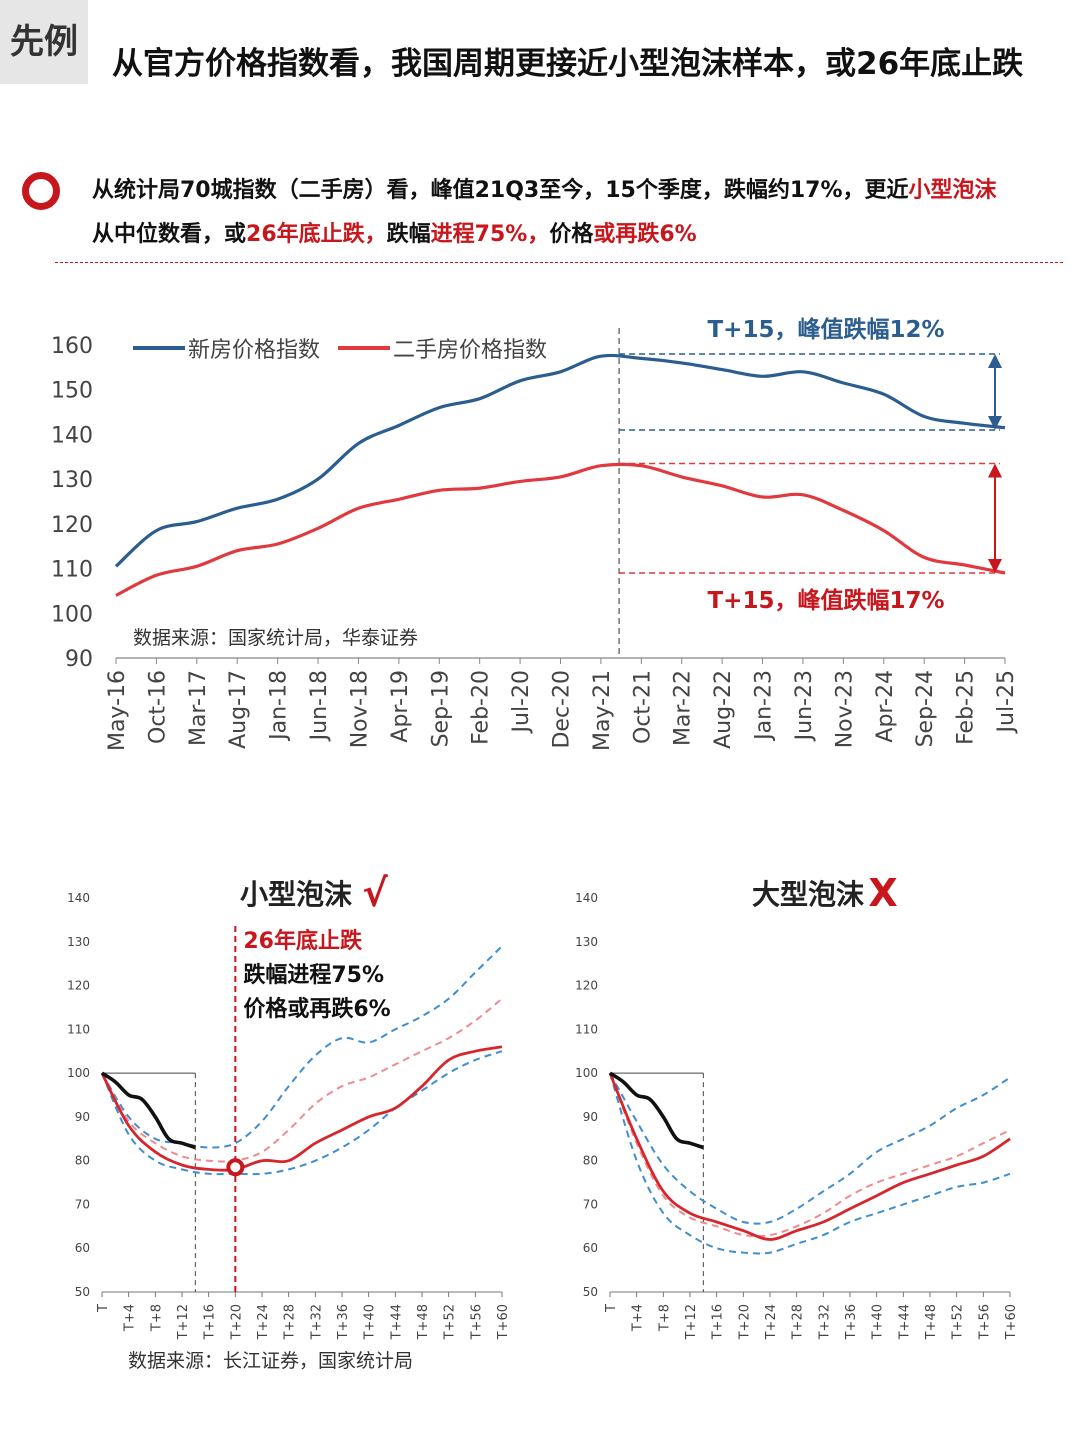 Image resolution: width=1080 pixels, height=1440 pixels. Describe the element at coordinates (72, 346) in the screenshot. I see `y-tick-label: 160` at that location.